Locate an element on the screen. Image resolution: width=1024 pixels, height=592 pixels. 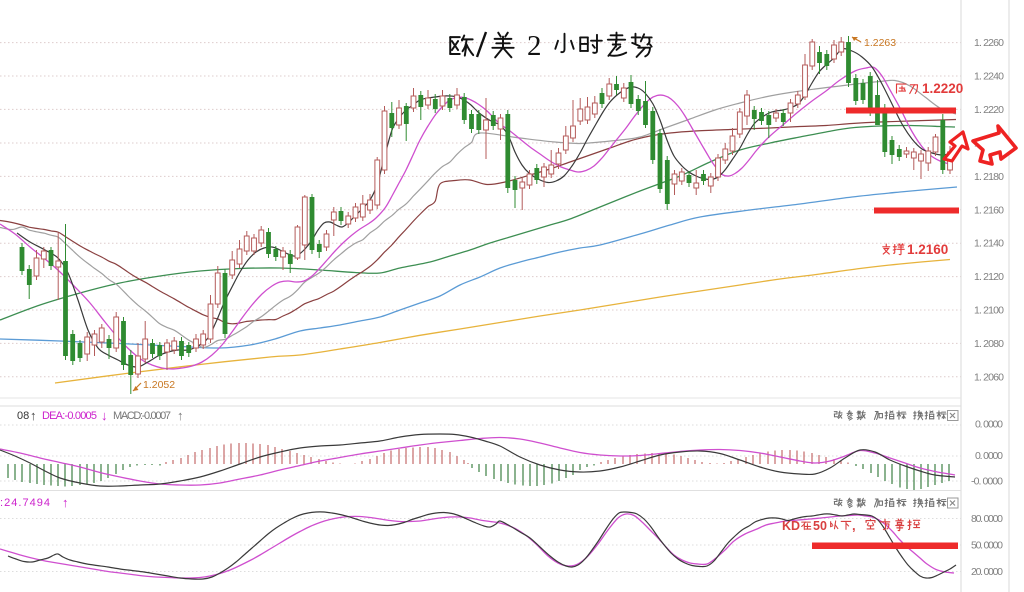
svg-text: 1. 2140 is located at coordinates (989, 244).